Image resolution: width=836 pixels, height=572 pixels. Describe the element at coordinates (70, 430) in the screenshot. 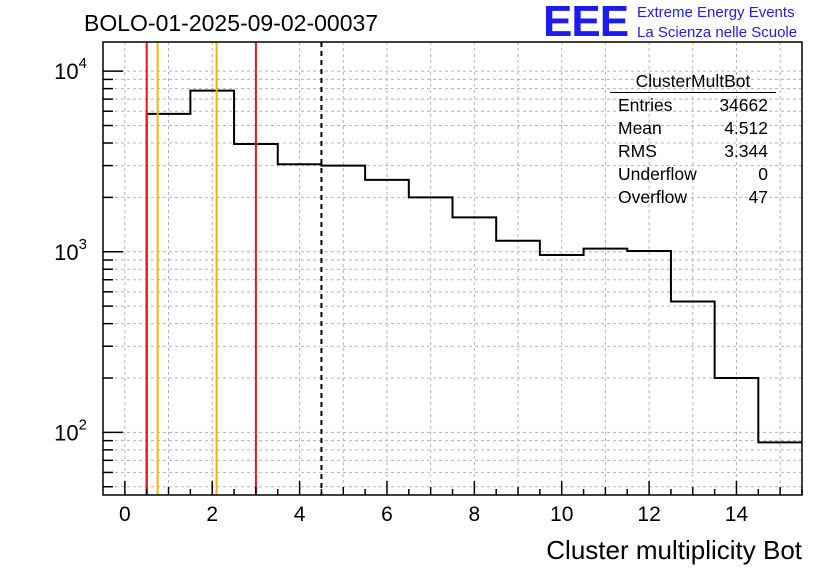

I see `y-tick-label: 10²` at that location.